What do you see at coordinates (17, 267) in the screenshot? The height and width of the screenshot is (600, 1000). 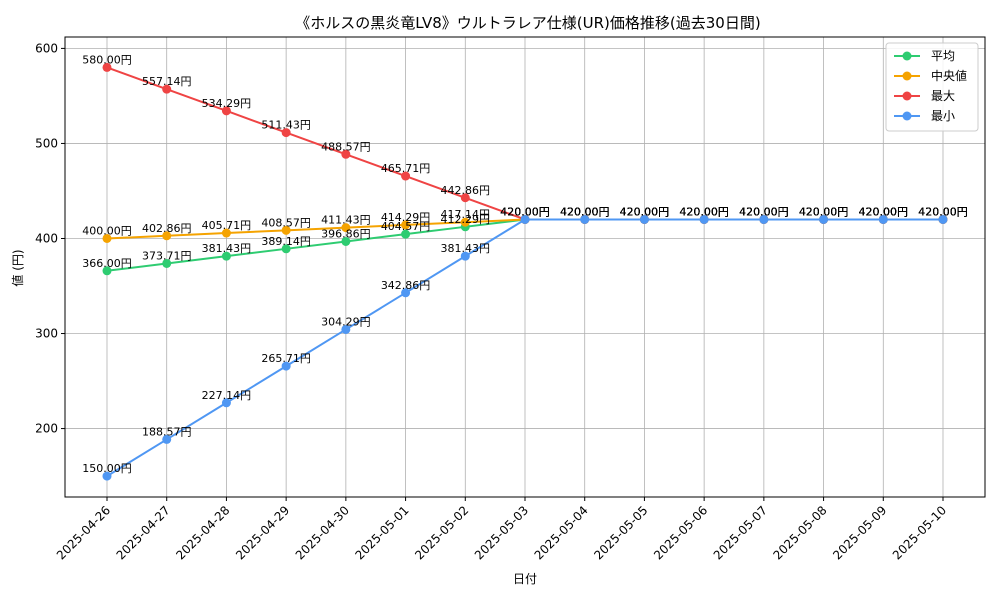 I see `y-axis-label: 値 (円)` at bounding box center [17, 267].